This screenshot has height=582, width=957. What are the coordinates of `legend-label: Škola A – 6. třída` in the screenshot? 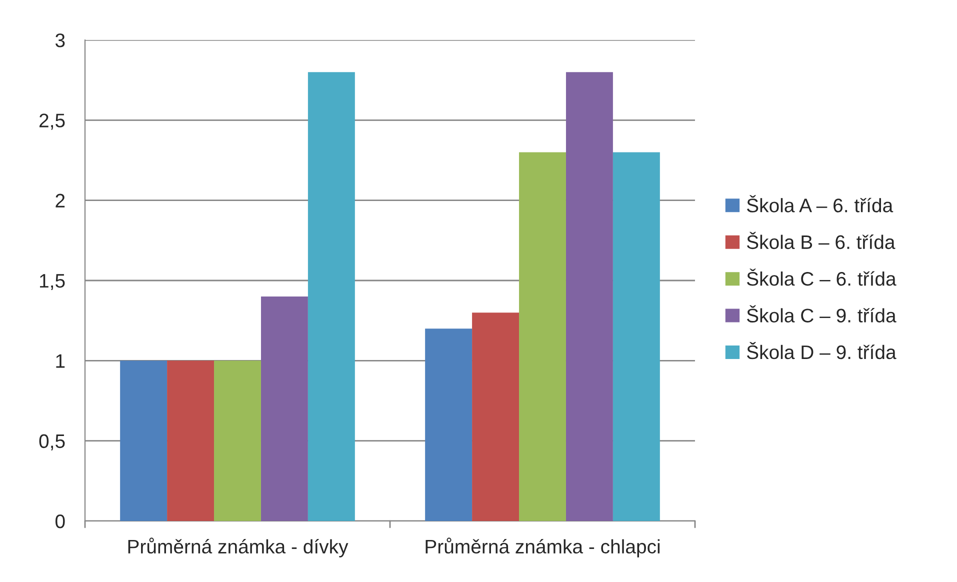 It's located at (820, 203).